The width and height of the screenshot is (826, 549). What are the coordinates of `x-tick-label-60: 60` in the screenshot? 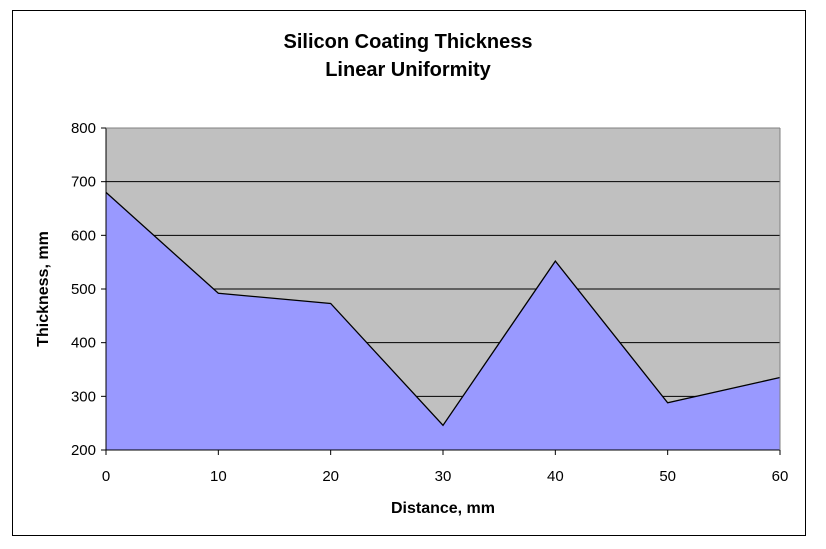 It's located at (780, 476).